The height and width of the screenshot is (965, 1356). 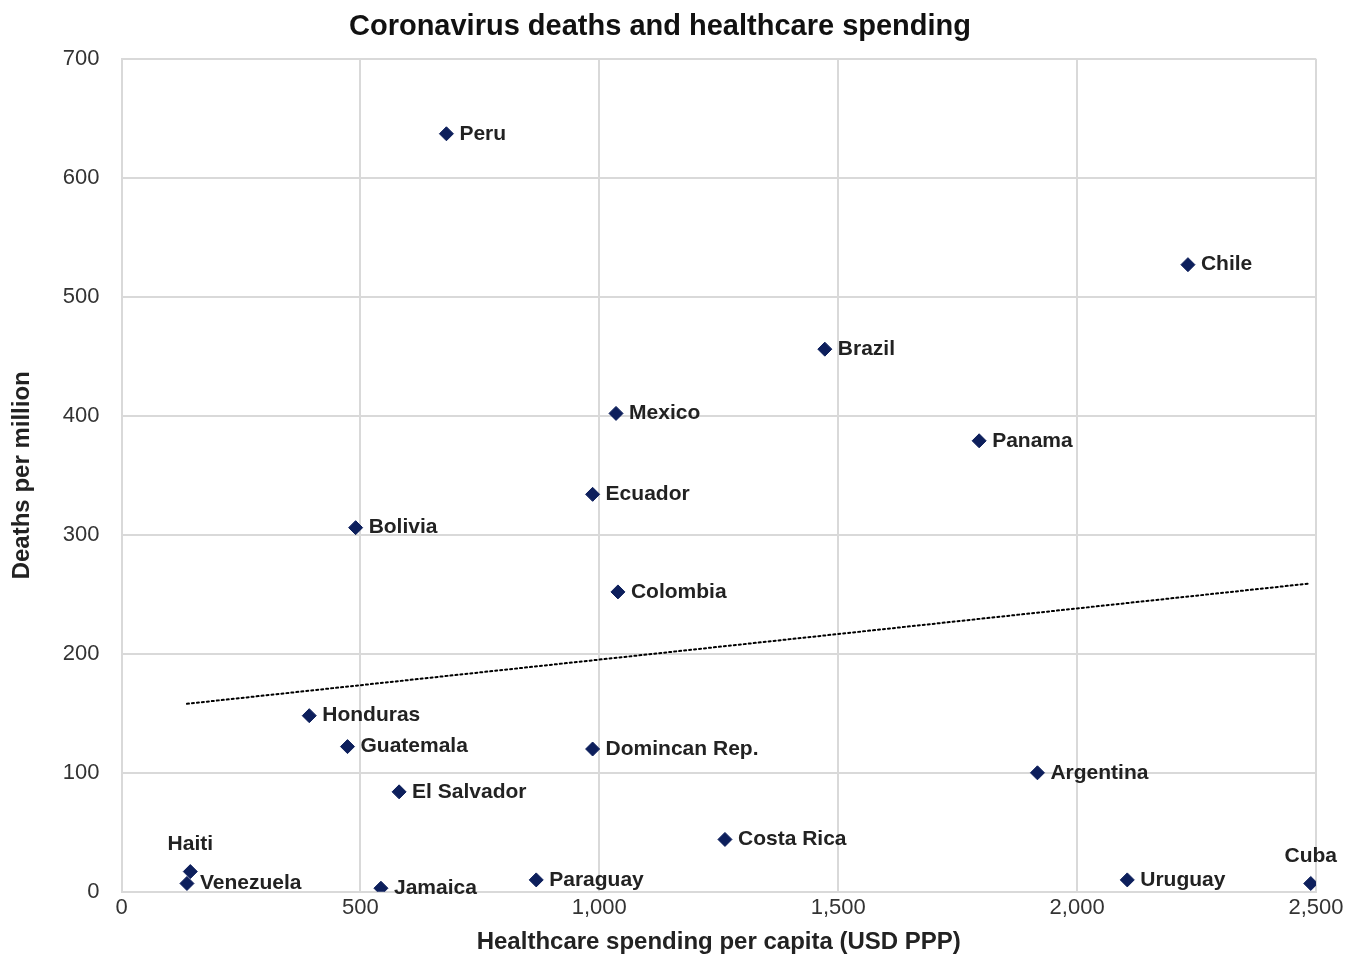 What do you see at coordinates (81, 533) in the screenshot?
I see `y-tick-label: 300` at bounding box center [81, 533].